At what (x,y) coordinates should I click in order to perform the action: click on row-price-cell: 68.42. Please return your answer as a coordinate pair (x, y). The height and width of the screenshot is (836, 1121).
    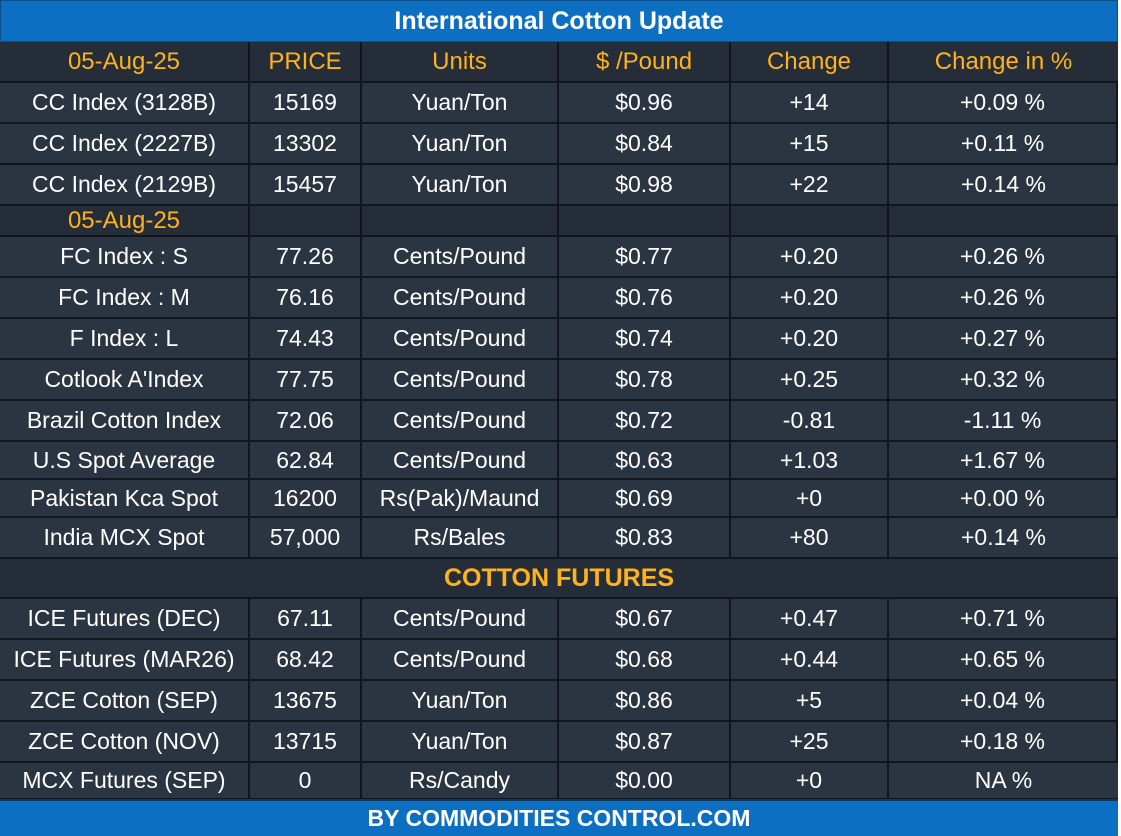
    Looking at the image, I should click on (306, 660).